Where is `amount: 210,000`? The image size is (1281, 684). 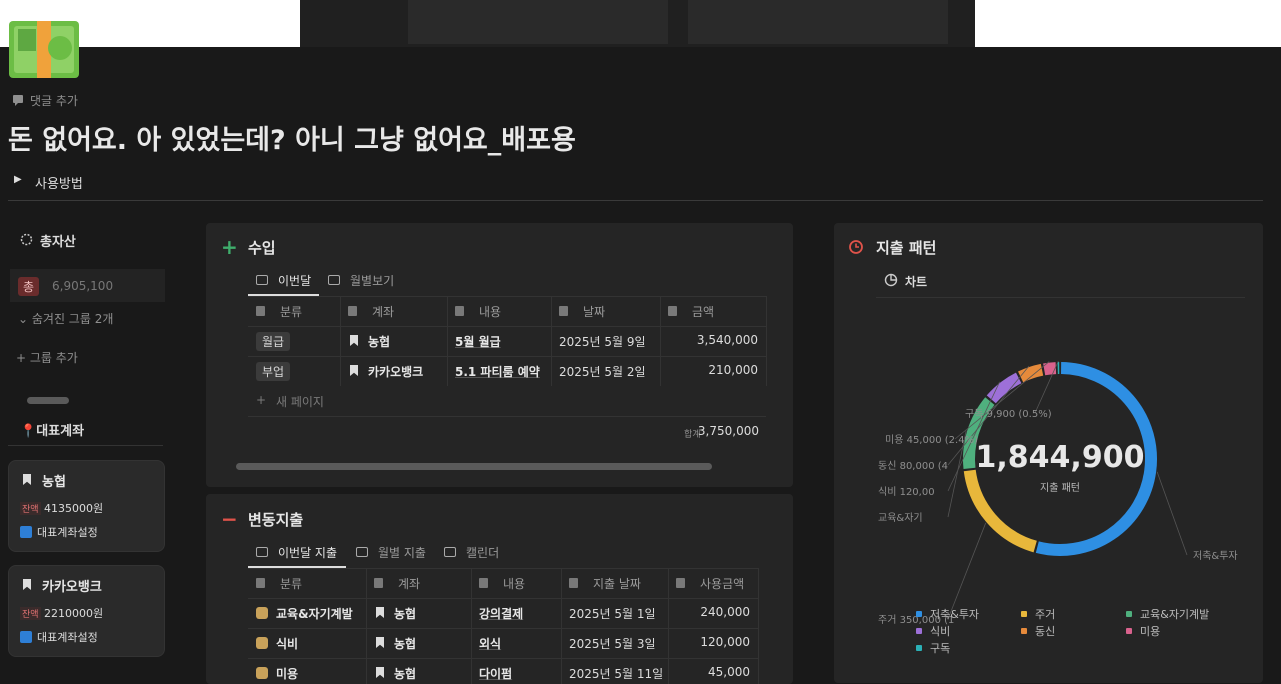
amount: 210,000 is located at coordinates (733, 370).